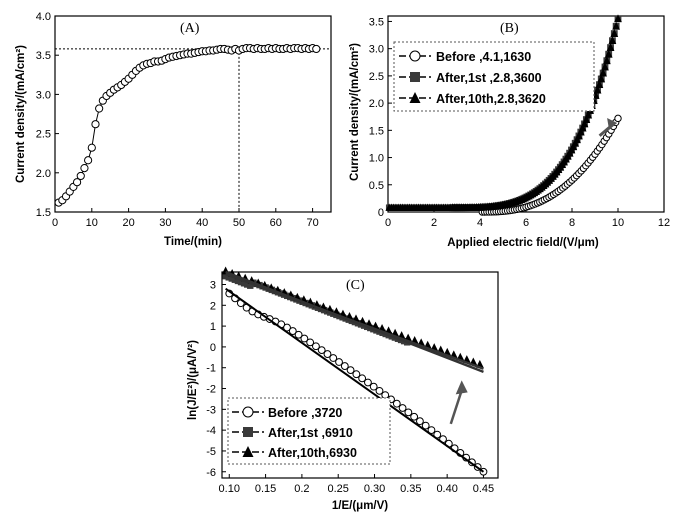 This screenshot has width=683, height=518. Describe the element at coordinates (456, 407) in the screenshot. I see `arrow-shaft-c` at that location.